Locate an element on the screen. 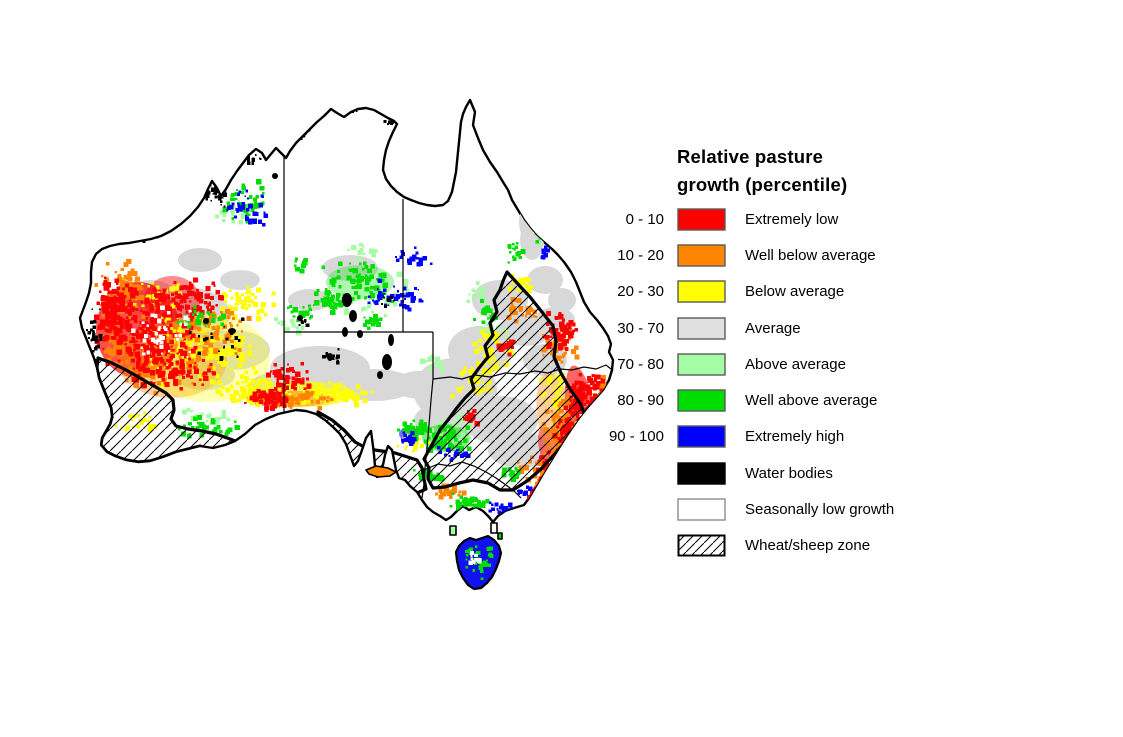 This screenshot has width=1123, height=737. legend-label: Above average is located at coordinates (795, 364).